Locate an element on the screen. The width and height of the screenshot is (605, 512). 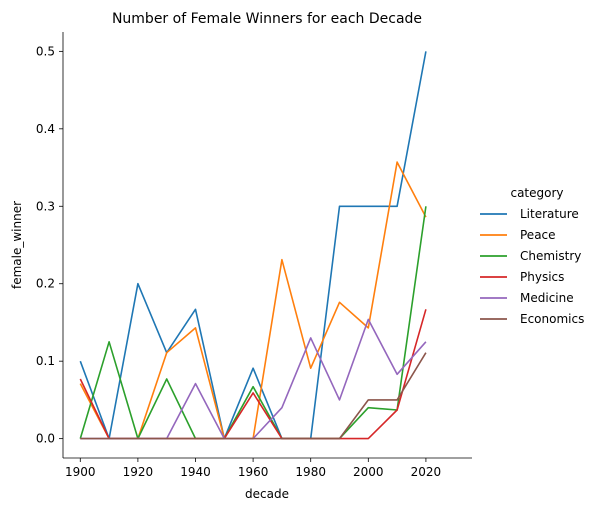
x-tick-label: 1920 is located at coordinates (138, 472).